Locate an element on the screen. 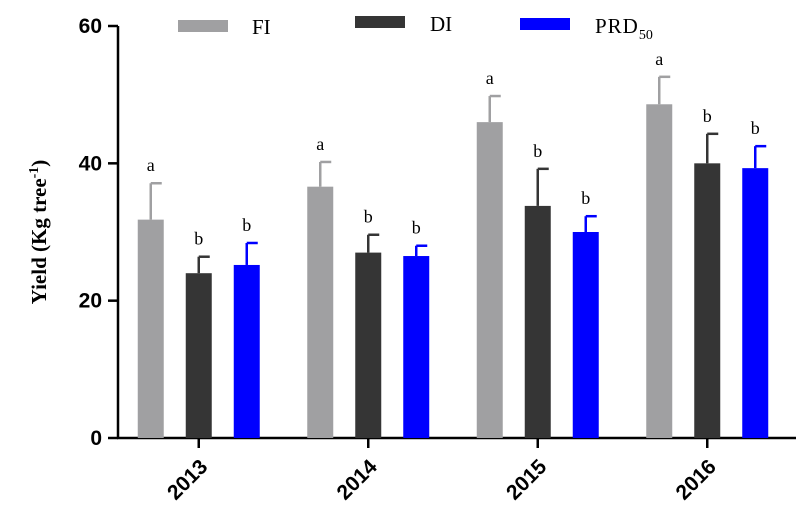 The image size is (808, 515). y-ticks: 0 20 40 60 is located at coordinates (98, 232).